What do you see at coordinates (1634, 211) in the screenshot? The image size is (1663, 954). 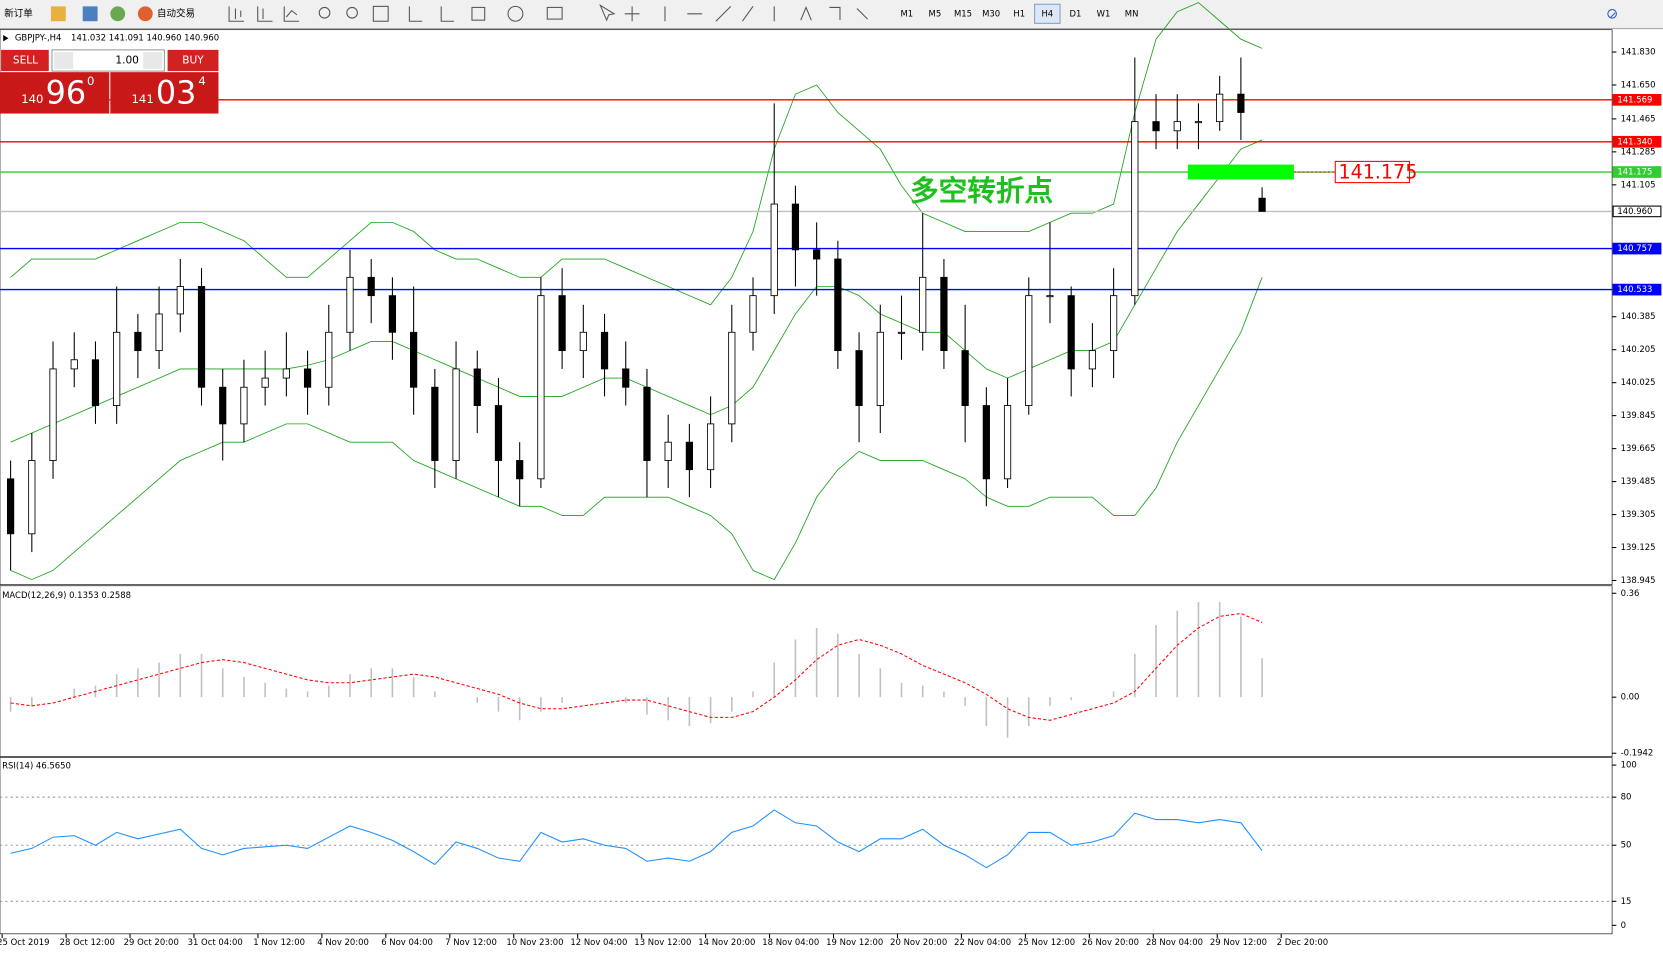 I see `level-label: 140.960` at bounding box center [1634, 211].